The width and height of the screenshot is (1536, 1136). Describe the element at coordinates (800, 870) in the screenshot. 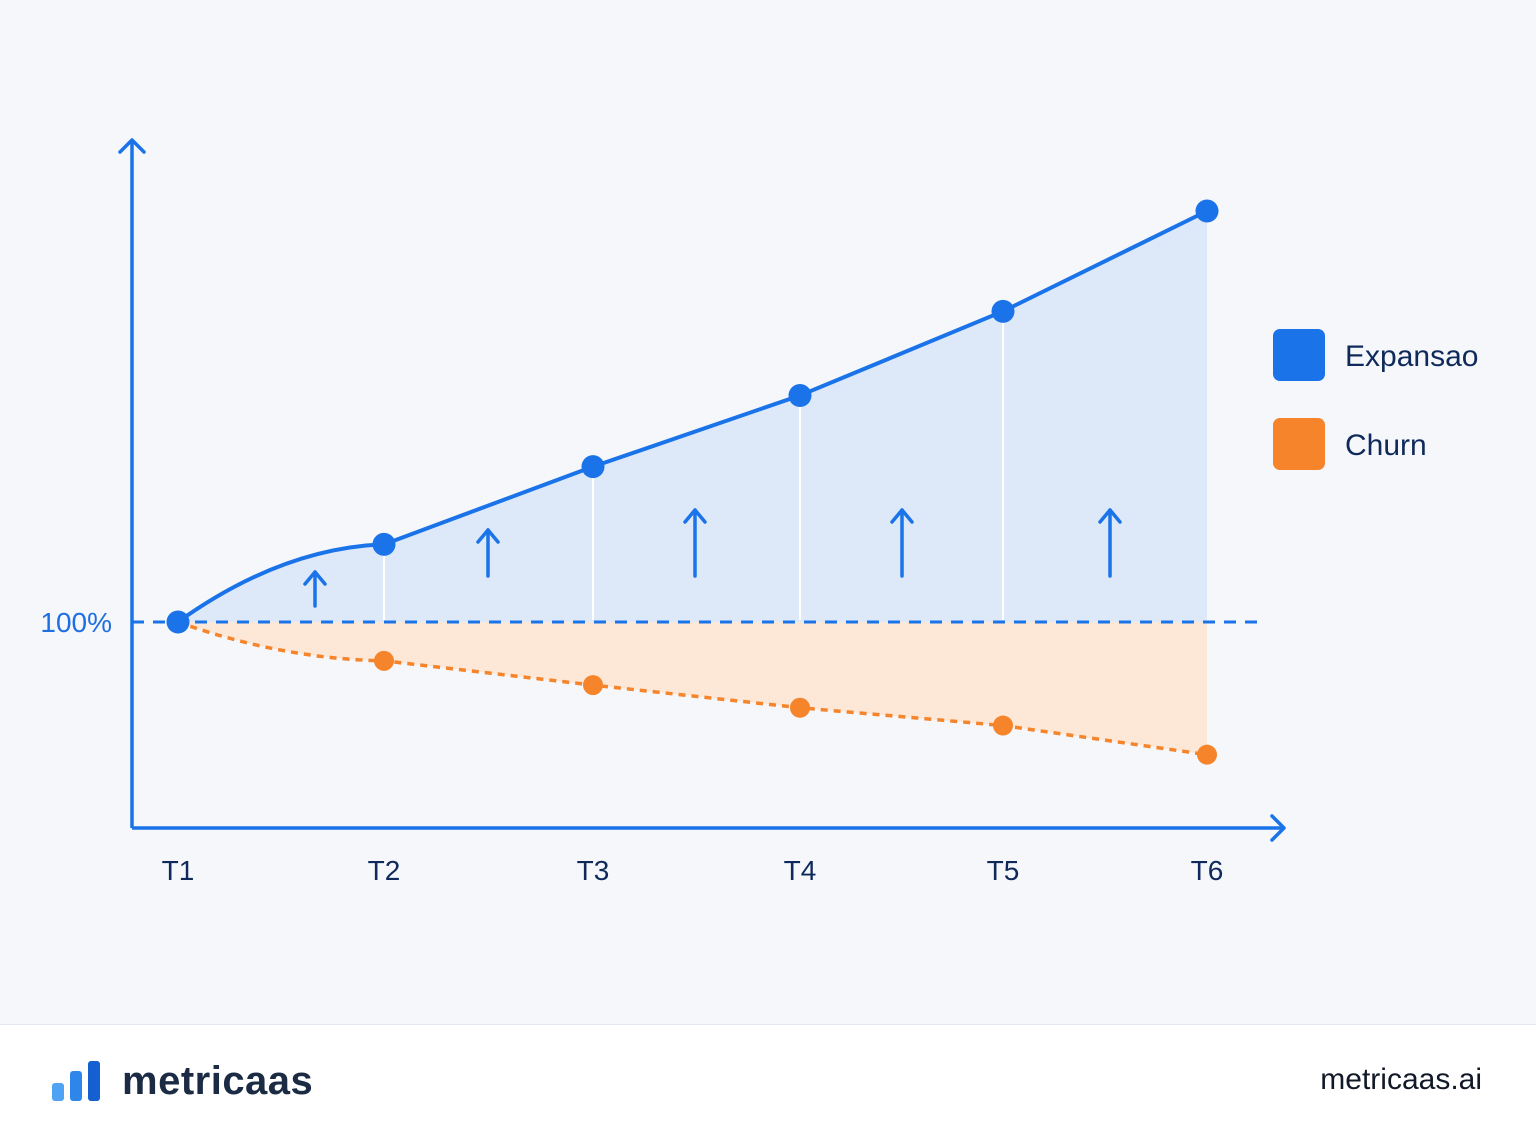

I see `x-tick-label: T4` at that location.